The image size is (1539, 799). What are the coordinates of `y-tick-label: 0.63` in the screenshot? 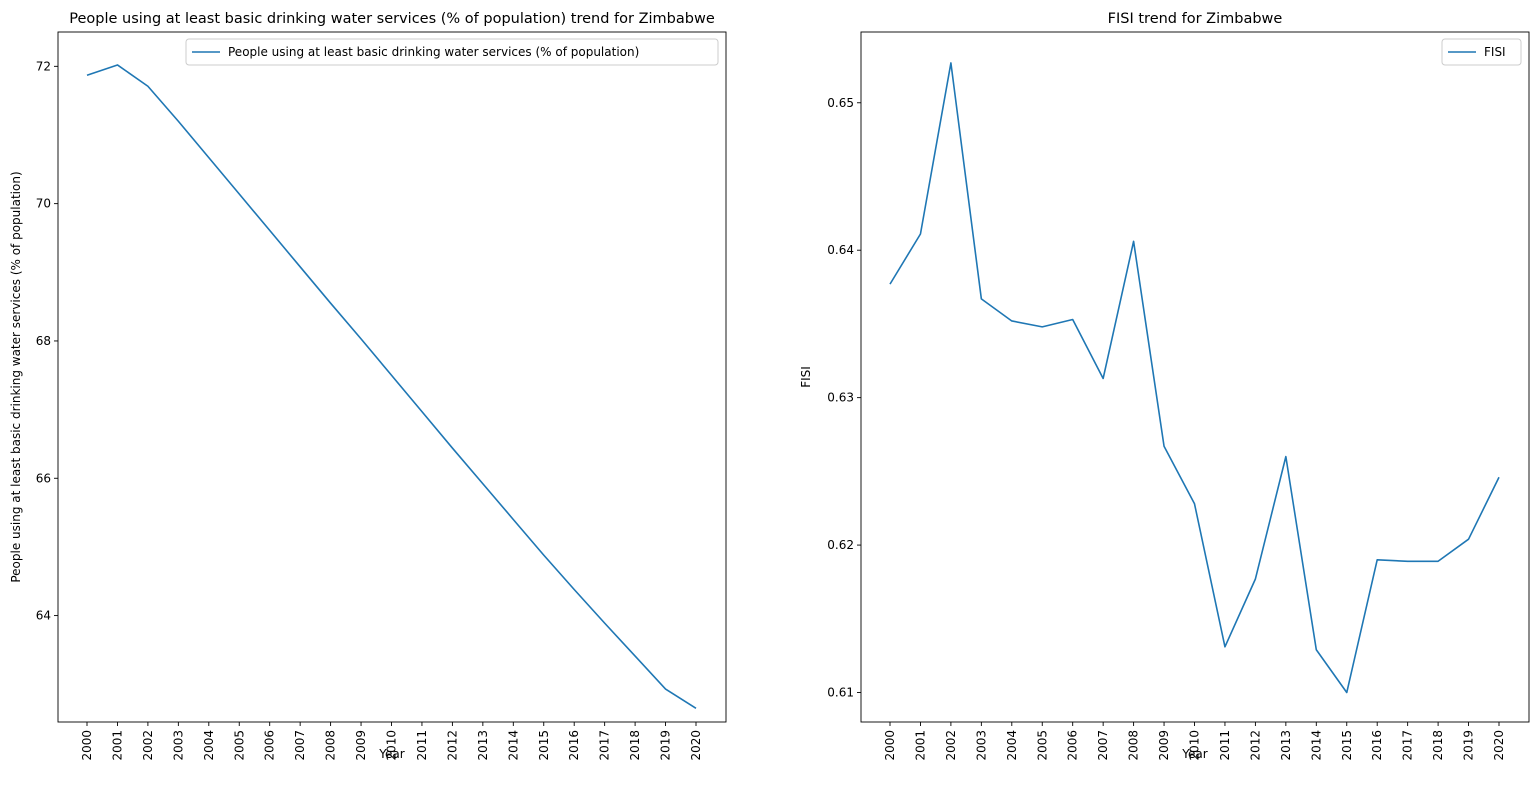 It's located at (840, 398).